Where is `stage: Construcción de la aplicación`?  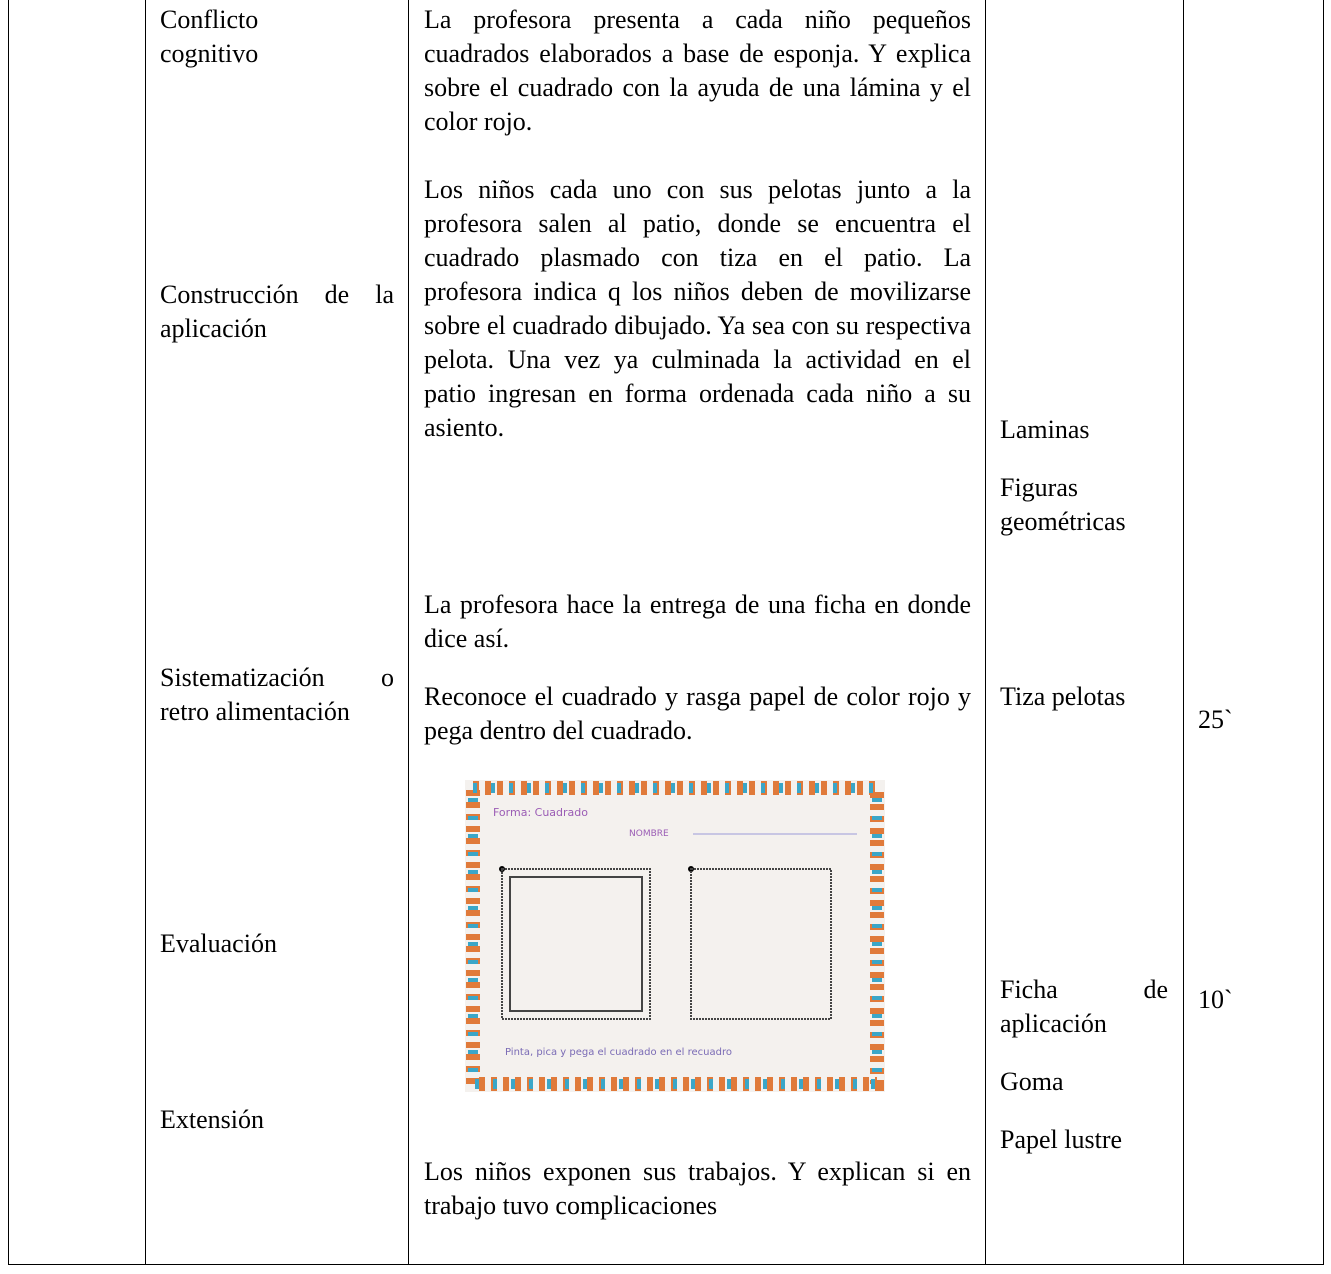
stage: Construcción de la aplicación is located at coordinates (277, 311).